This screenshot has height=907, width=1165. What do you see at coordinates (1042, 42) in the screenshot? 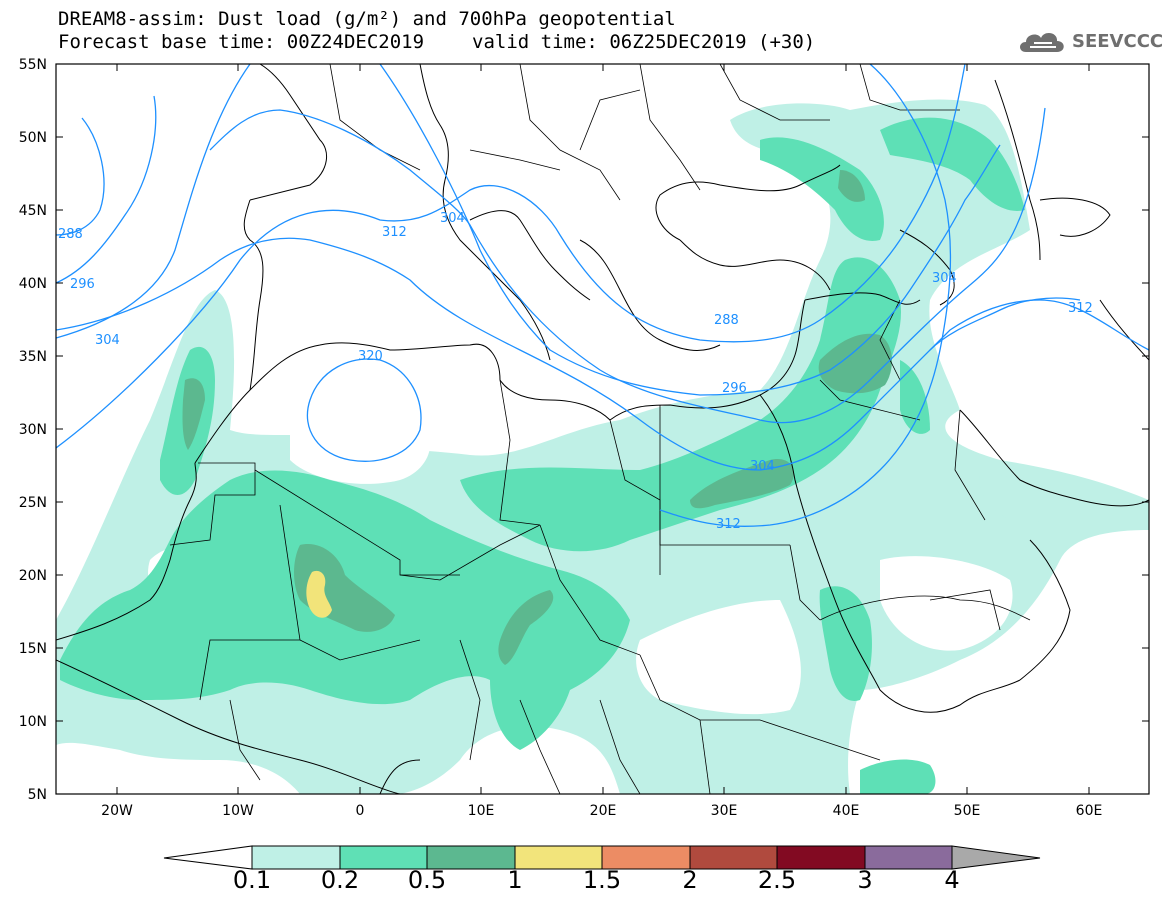
I see `cloud-logo-icon` at bounding box center [1042, 42].